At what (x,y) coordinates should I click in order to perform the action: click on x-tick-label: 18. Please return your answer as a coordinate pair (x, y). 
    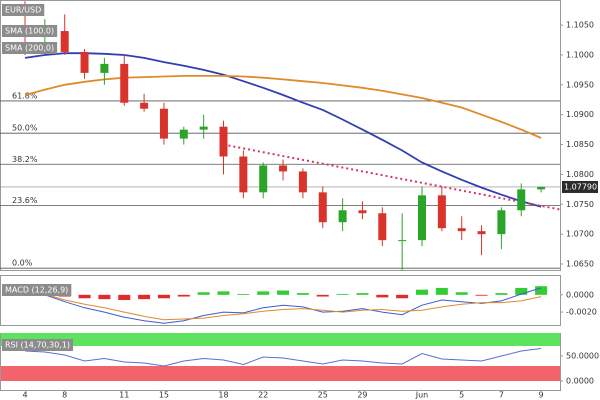
    Looking at the image, I should click on (223, 395).